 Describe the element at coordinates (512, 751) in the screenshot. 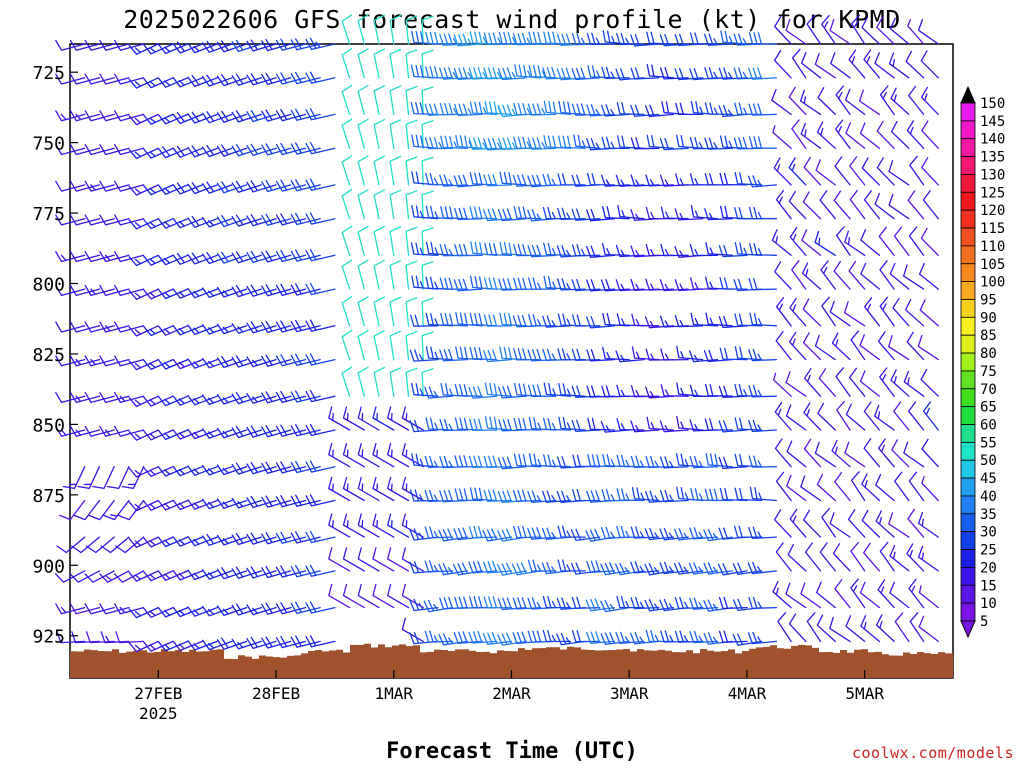

I see `x-axis-label: Forecast Time (UTC)` at that location.